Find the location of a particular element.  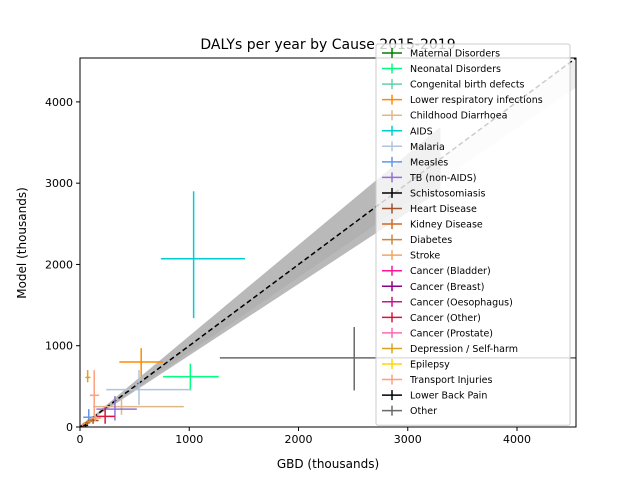

legend-label: Maternal Disorders is located at coordinates (455, 54).